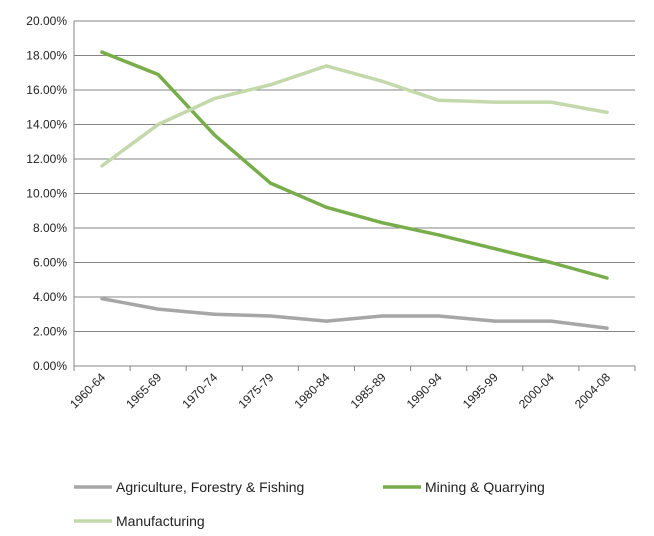  I want to click on x-tick-label: 1965-69, so click(143, 390).